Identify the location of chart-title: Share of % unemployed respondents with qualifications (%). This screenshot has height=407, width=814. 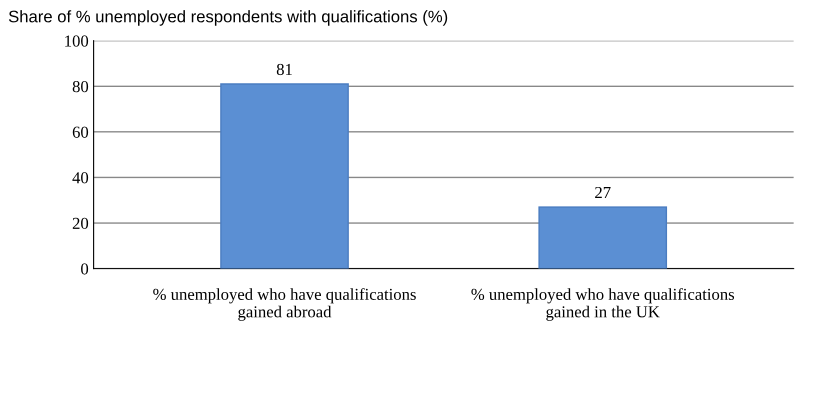
(228, 18).